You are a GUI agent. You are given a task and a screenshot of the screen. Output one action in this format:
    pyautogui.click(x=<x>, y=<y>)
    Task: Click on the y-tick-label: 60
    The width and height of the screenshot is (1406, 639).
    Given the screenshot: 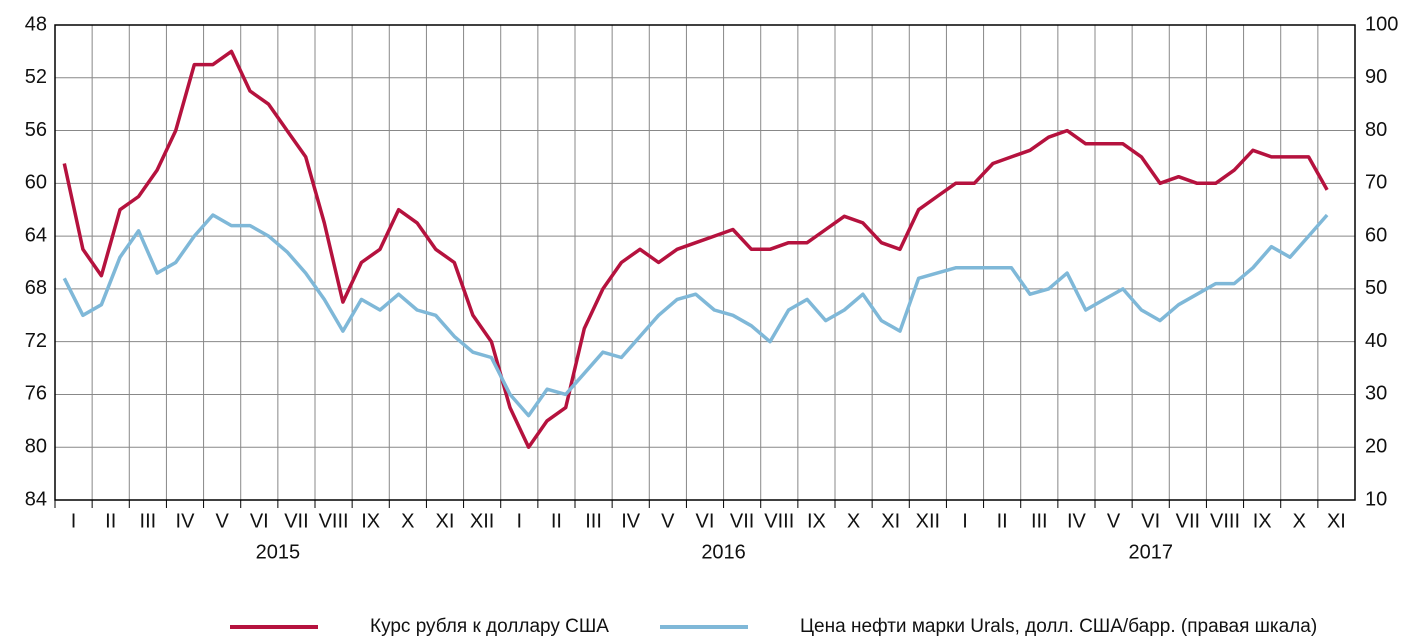 What is the action you would take?
    pyautogui.click(x=36, y=183)
    